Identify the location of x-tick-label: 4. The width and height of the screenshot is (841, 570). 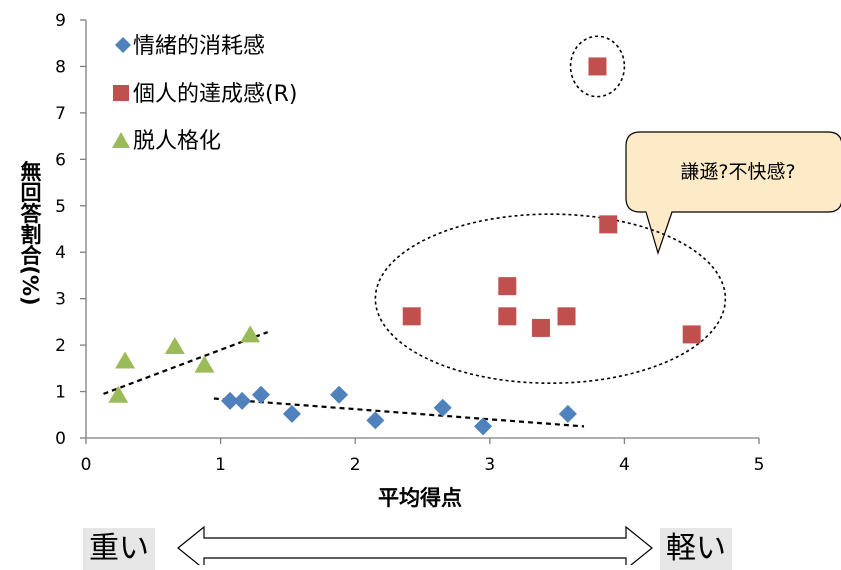
(624, 465).